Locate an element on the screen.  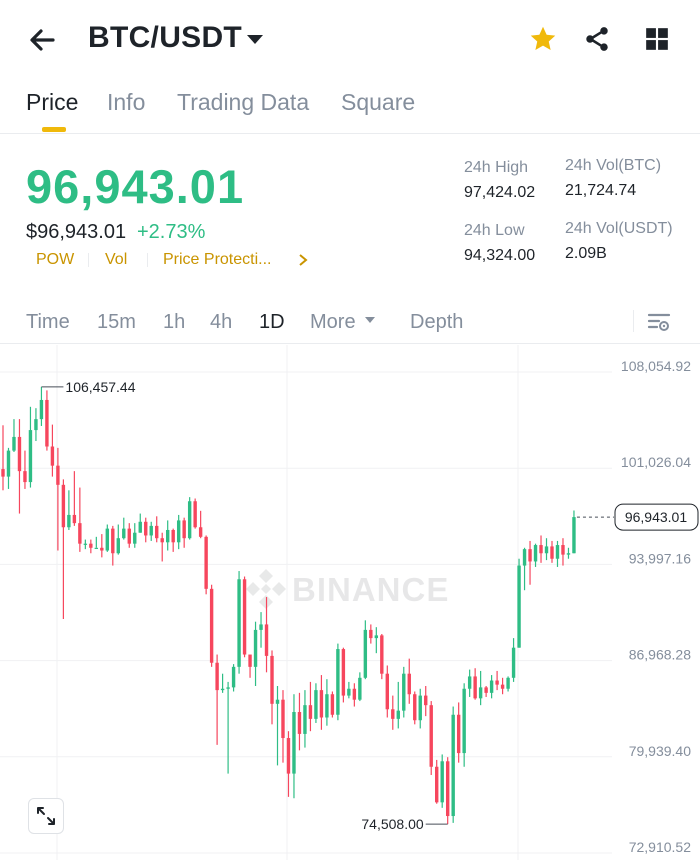
low-24h-label: 24h Low is located at coordinates (494, 230).